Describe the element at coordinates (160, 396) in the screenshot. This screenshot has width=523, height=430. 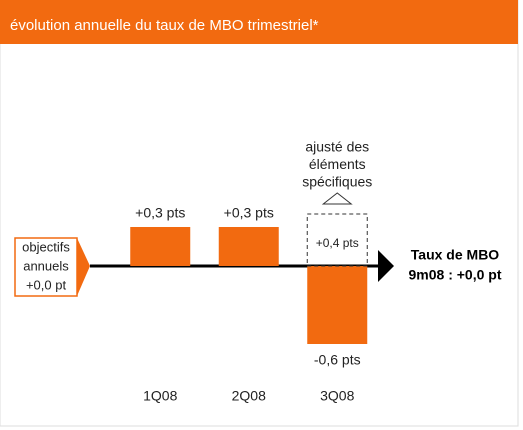
I see `x-tick-label: 1Q08` at that location.